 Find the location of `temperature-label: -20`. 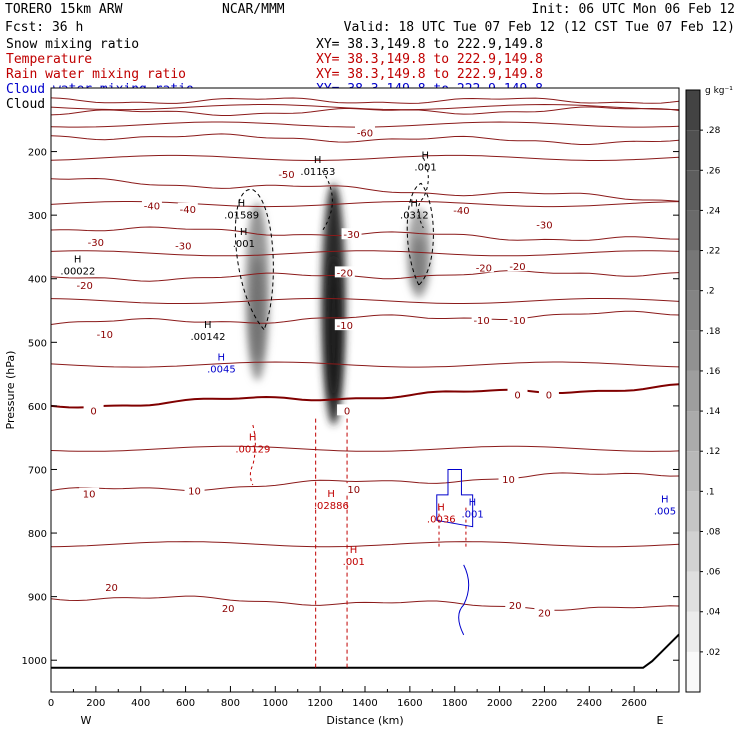

temperature-label: -20 is located at coordinates (345, 273).